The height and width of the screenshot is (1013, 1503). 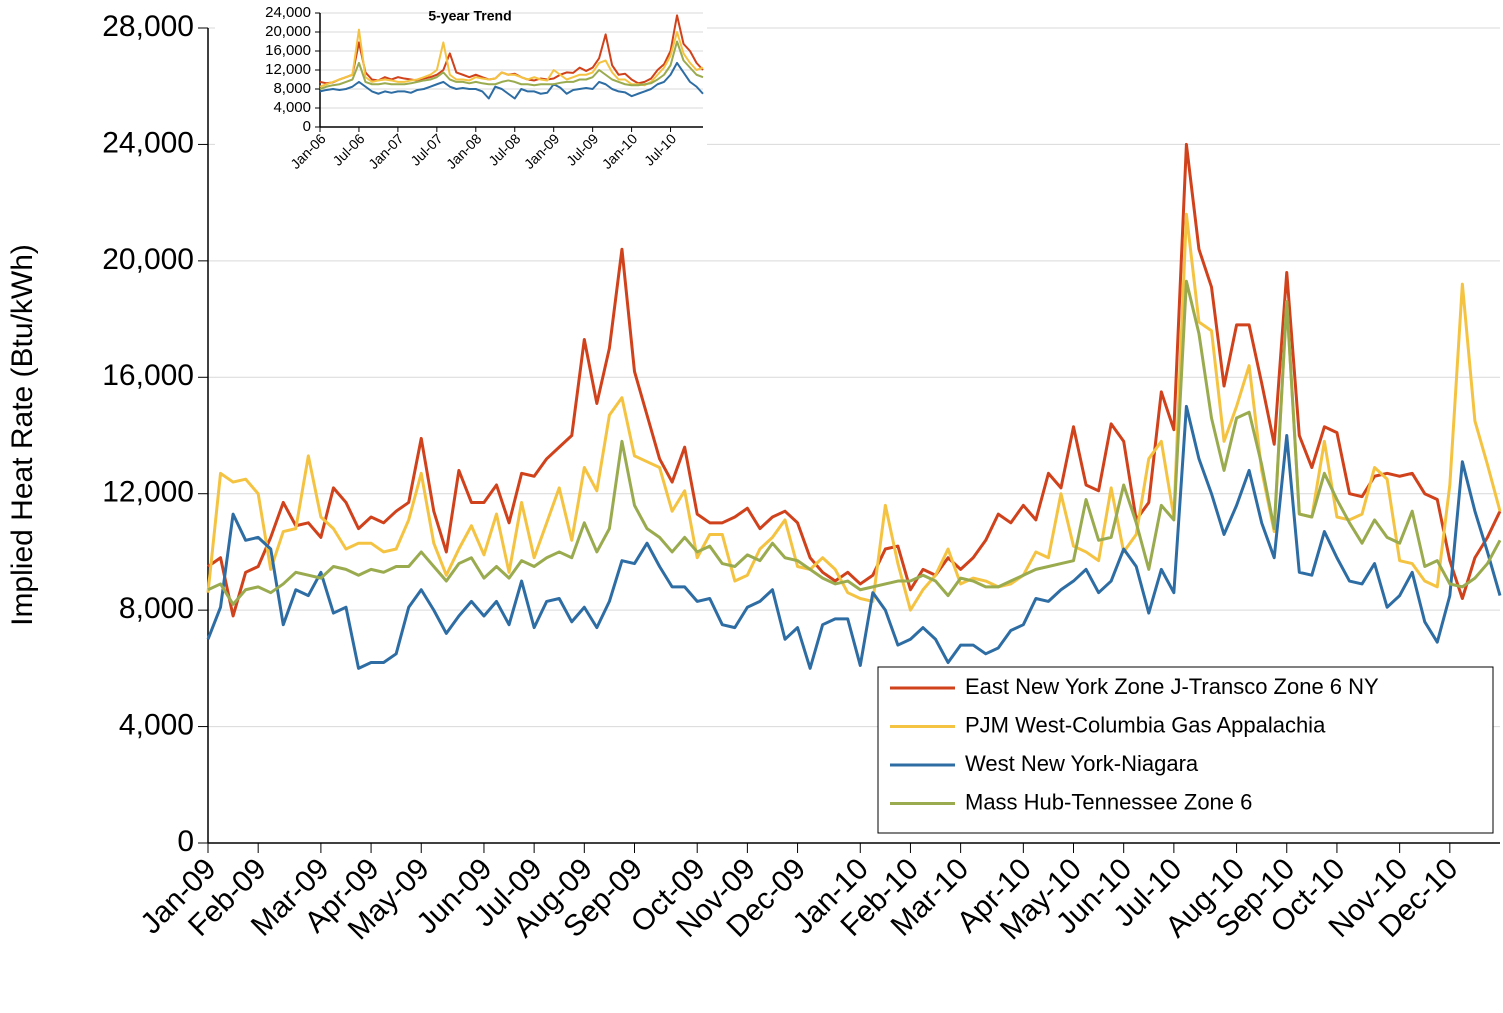 I want to click on legend-label: East New York Zone J-Transco Zone 6 NY, so click(x=1172, y=686).